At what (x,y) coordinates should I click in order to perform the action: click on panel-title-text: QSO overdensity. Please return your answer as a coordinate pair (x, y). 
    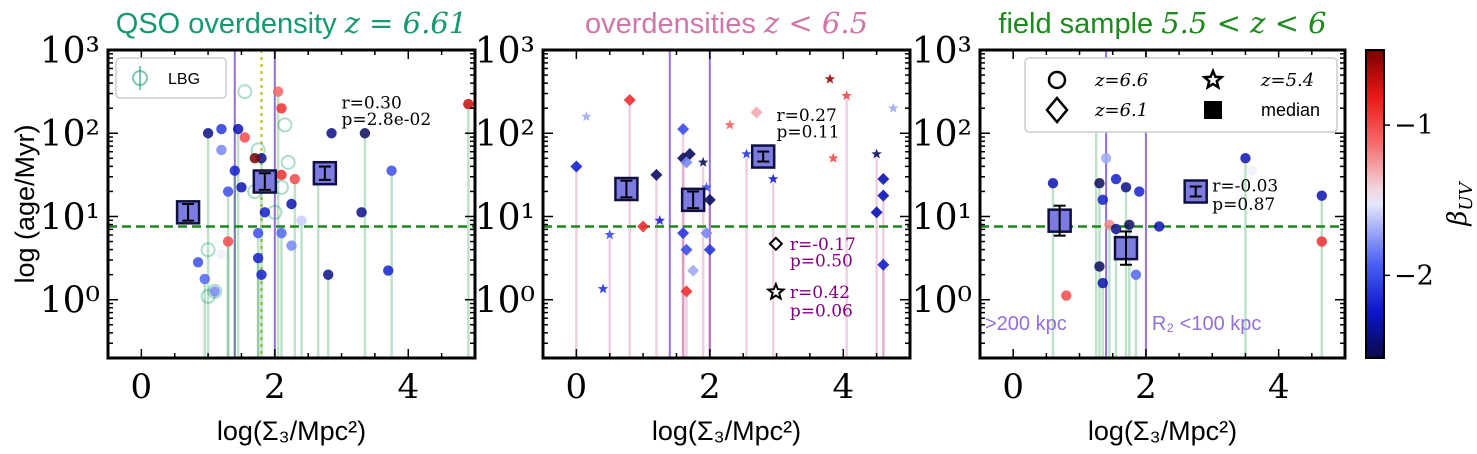
    Looking at the image, I should click on (230, 24).